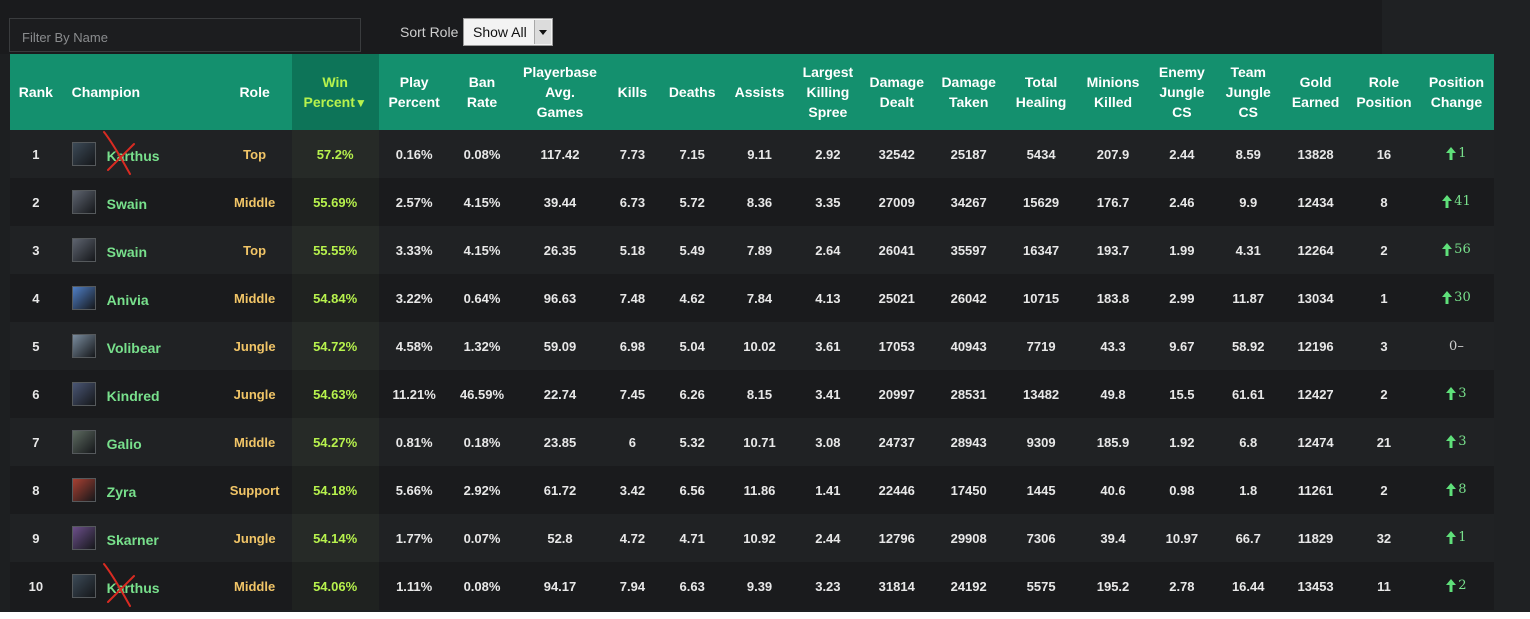  I want to click on chevron-down-icon, so click(542, 32).